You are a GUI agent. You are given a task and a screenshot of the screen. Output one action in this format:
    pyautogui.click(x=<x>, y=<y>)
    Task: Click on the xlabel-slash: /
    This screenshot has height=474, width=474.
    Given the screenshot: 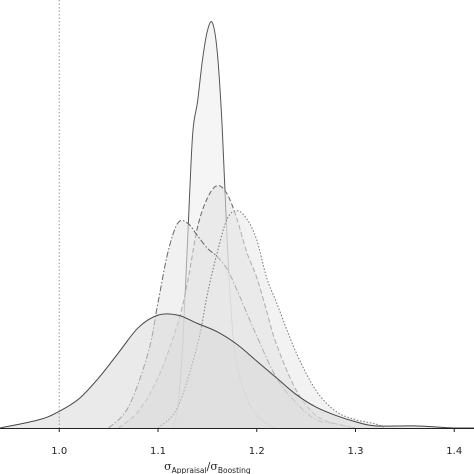 What is the action you would take?
    pyautogui.click(x=209, y=466)
    